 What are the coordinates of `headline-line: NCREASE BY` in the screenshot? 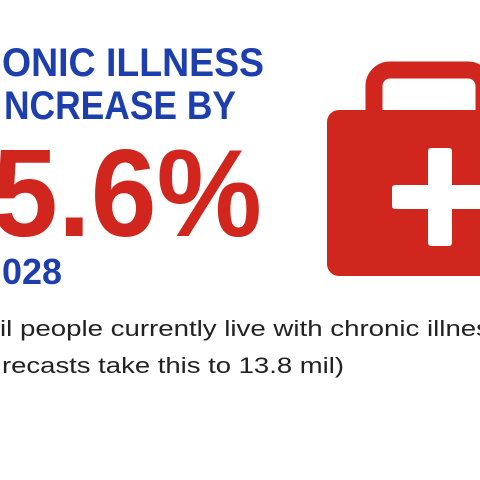 It's located at (120, 106).